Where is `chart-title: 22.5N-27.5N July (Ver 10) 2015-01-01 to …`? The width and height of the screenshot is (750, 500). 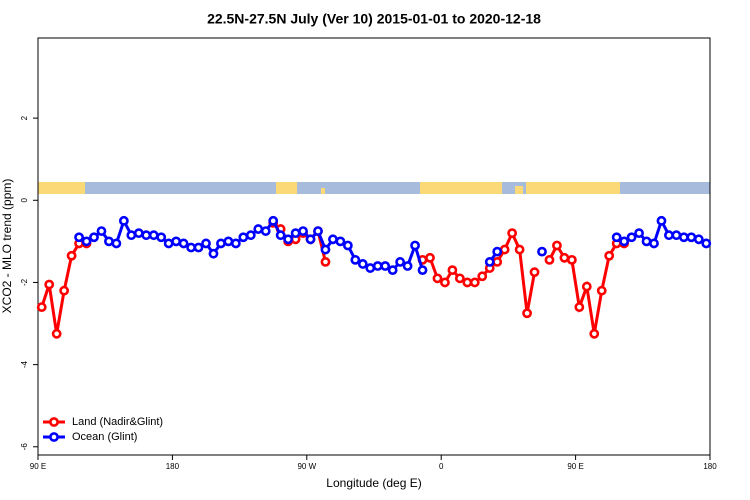 chart-title: 22.5N-27.5N July (Ver 10) 2015-01-01 to … is located at coordinates (374, 19).